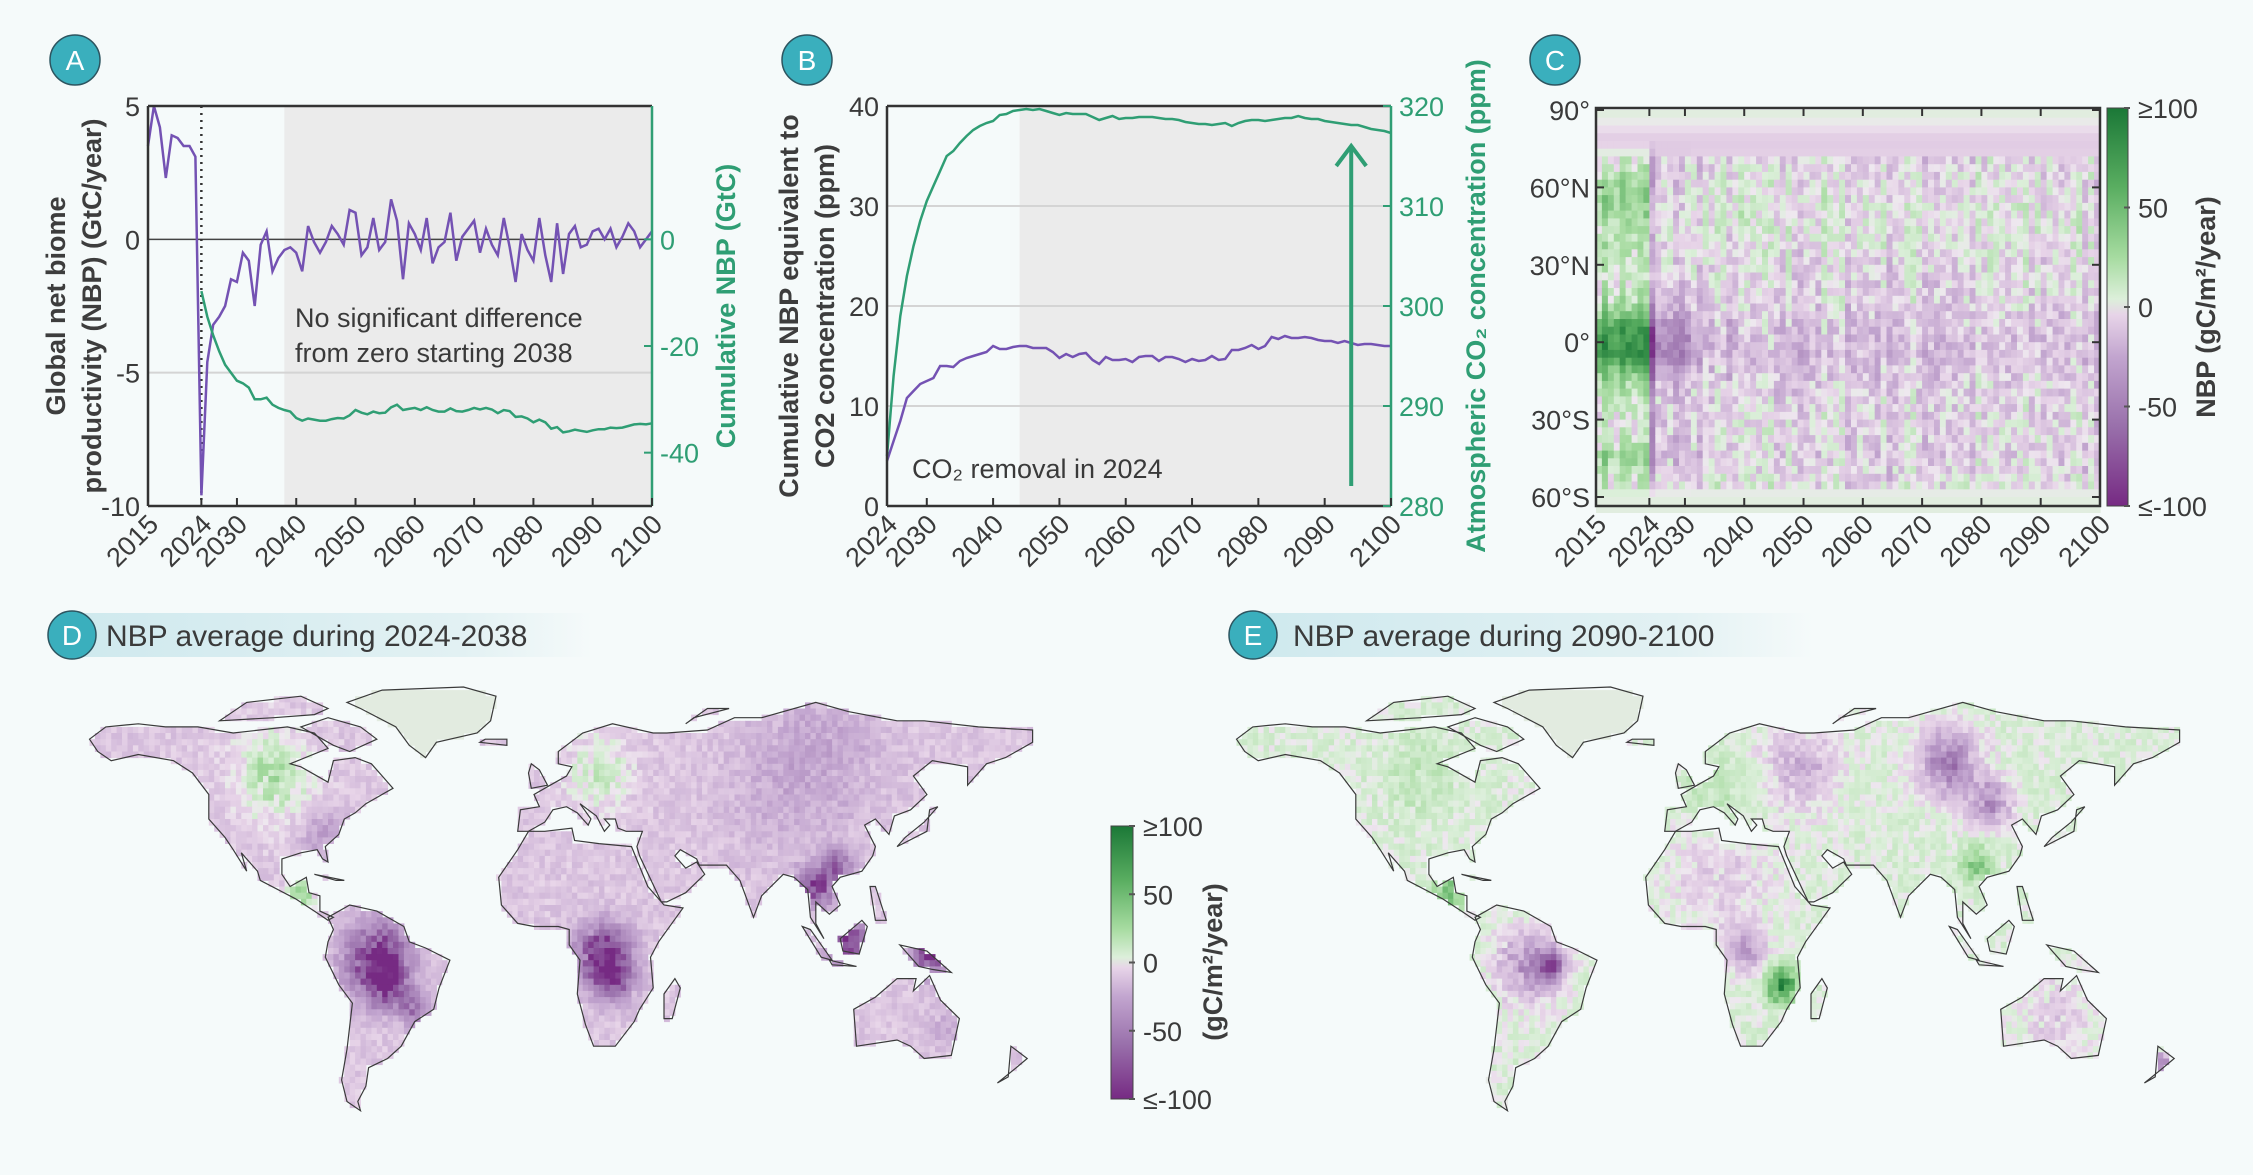 This screenshot has height=1175, width=2253. What do you see at coordinates (864, 307) in the screenshot?
I see `y-tick-label: 20` at bounding box center [864, 307].